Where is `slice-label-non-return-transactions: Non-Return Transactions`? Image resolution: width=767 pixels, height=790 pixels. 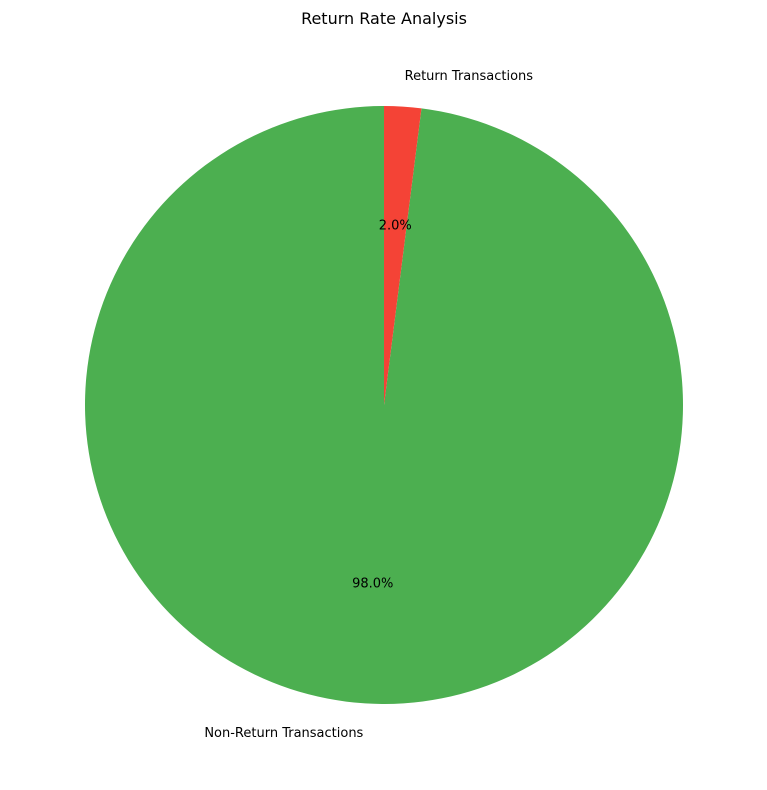 slice-label-non-return-transactions: Non-Return Transactions is located at coordinates (283, 733).